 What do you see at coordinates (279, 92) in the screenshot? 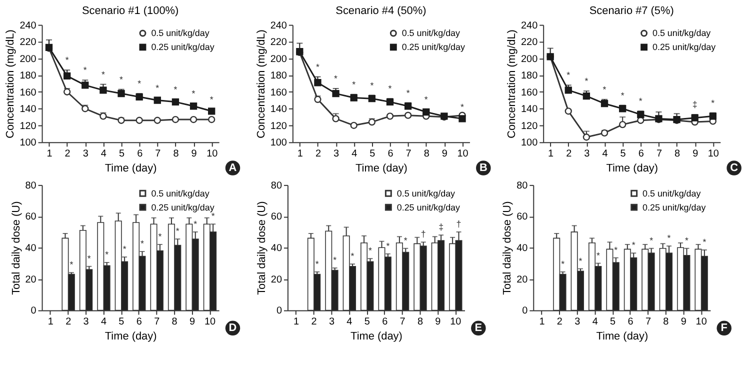
I see `y-tick-label: 160` at bounding box center [279, 92].